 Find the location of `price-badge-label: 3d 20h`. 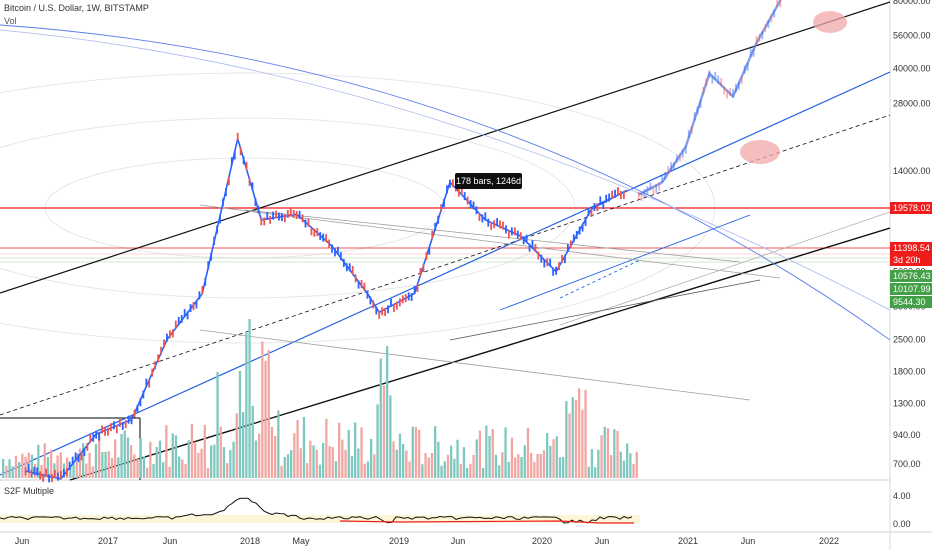

price-badge-label: 3d 20h is located at coordinates (907, 260).